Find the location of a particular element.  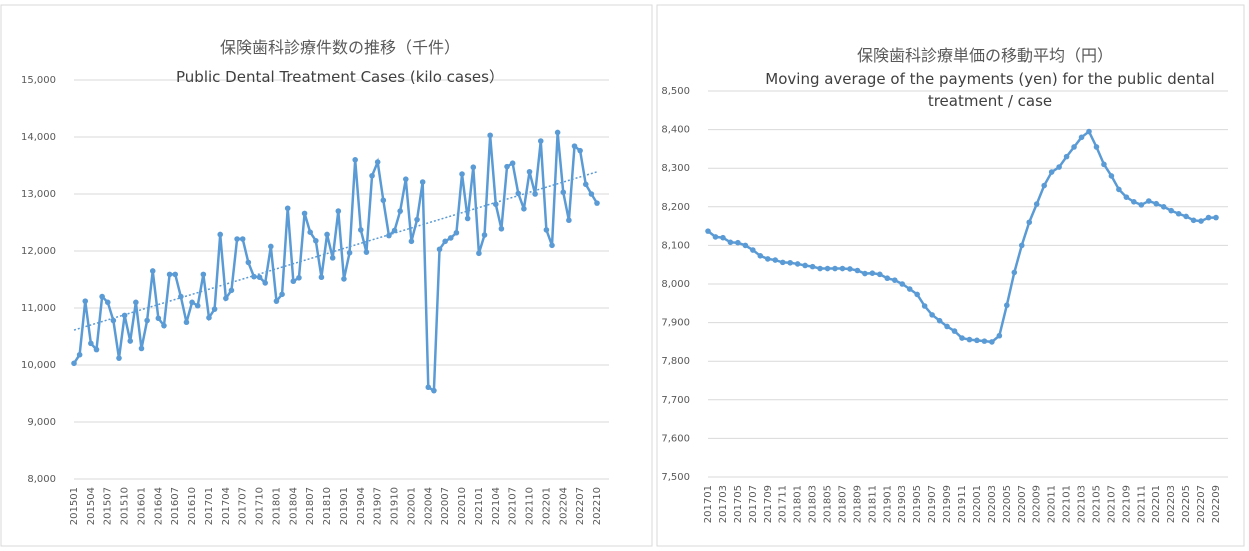

y-tick-label: 8,500 is located at coordinates (675, 91).